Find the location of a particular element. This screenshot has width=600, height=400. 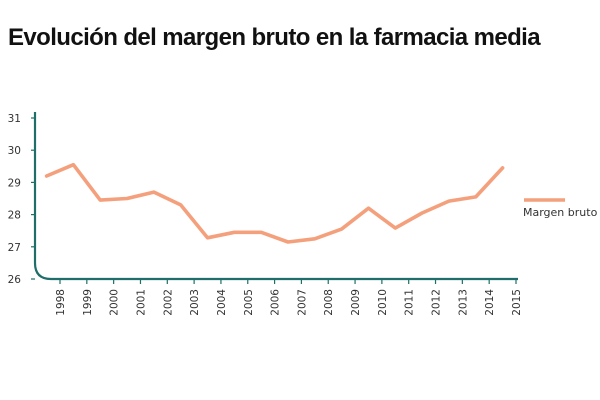

y-tick-label: 26 is located at coordinates (15, 280).